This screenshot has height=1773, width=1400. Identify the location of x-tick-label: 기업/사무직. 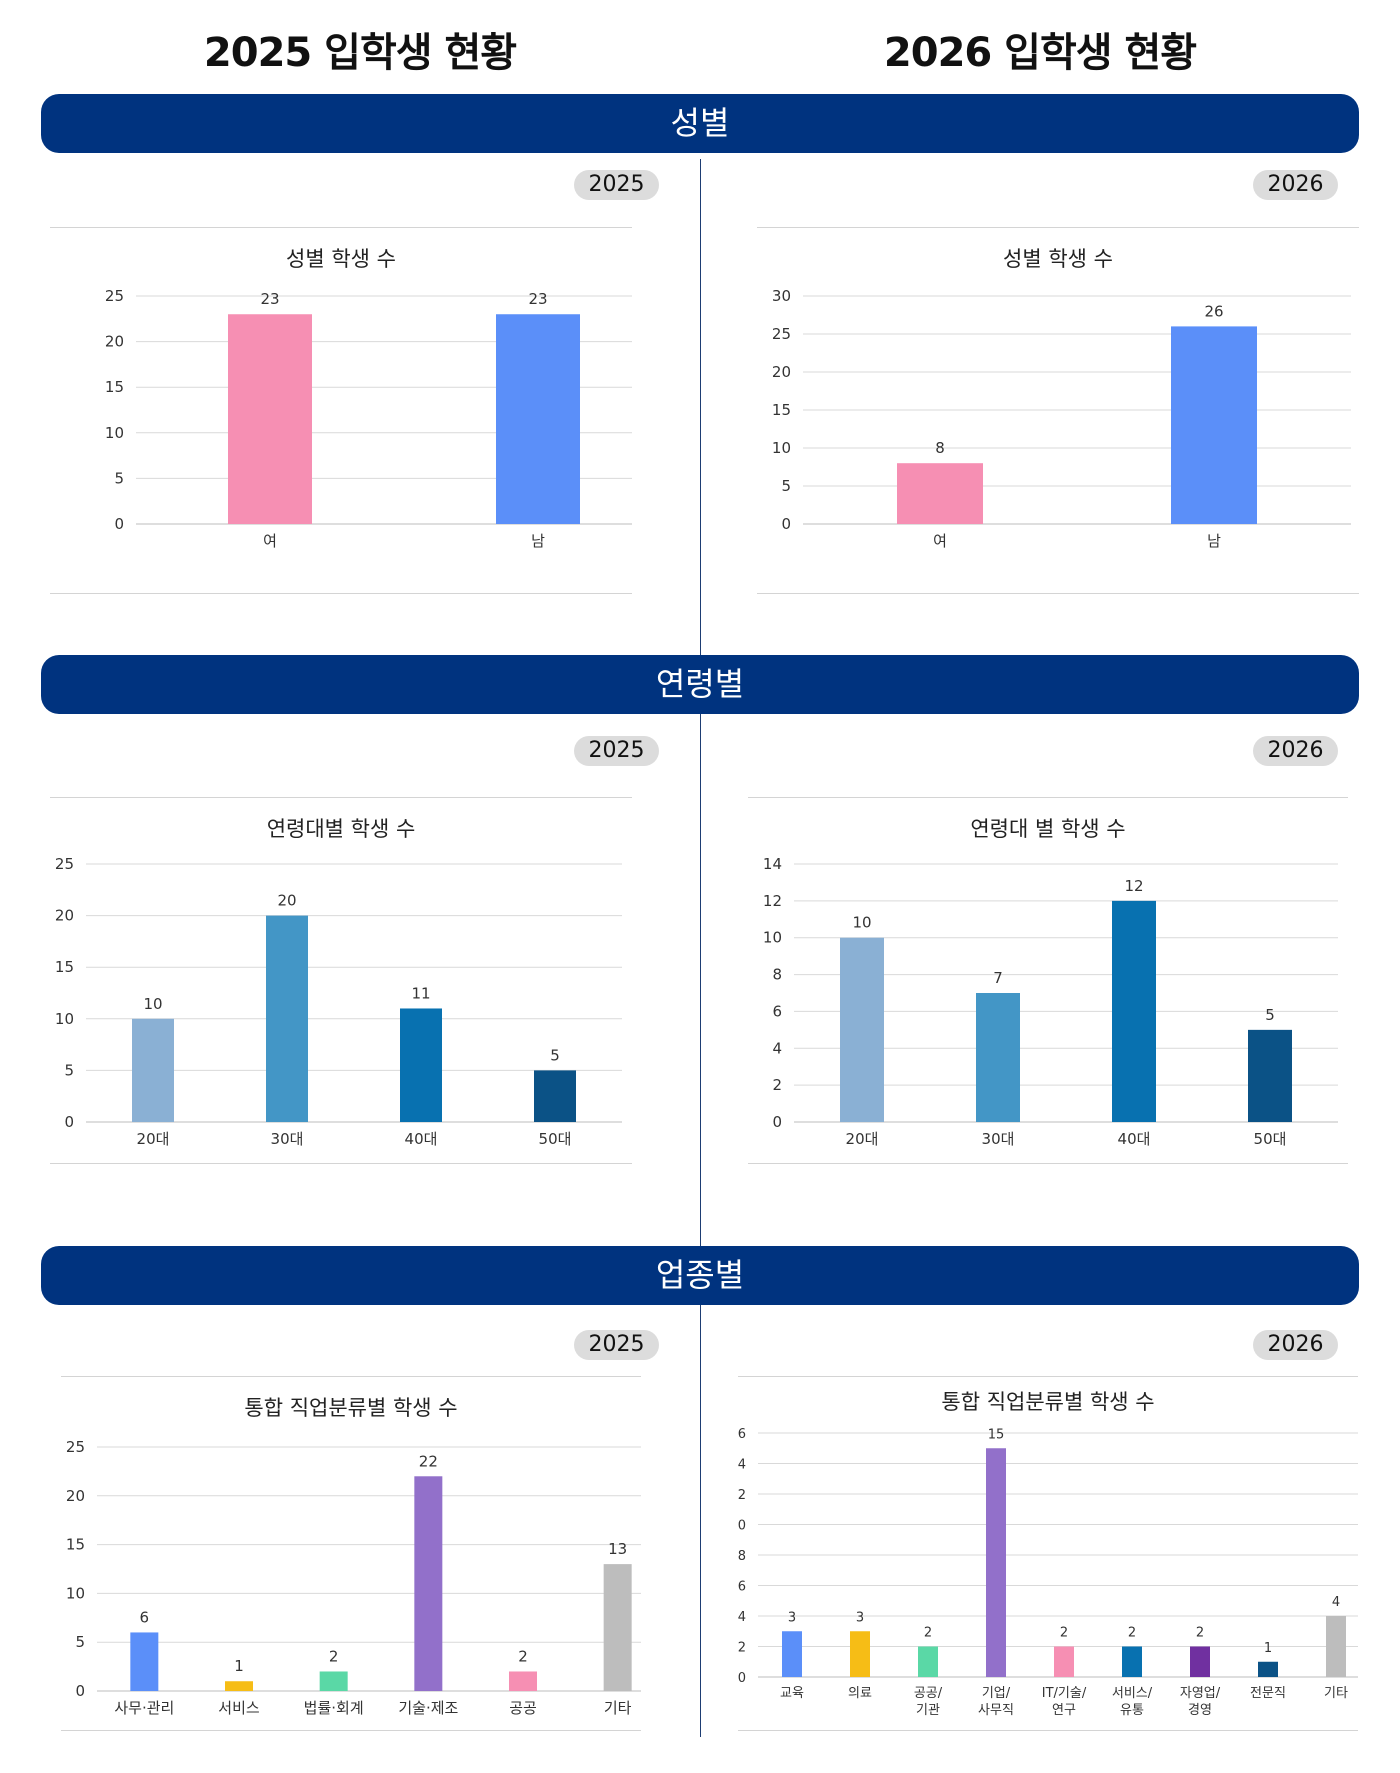
(996, 1702).